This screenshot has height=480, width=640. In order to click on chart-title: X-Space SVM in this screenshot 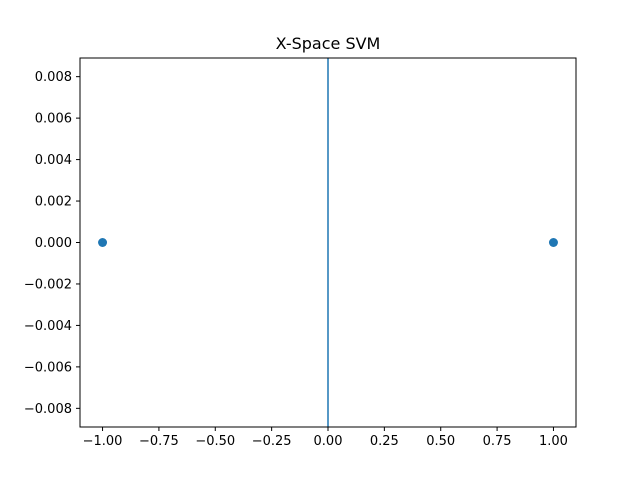, I will do `click(328, 43)`.